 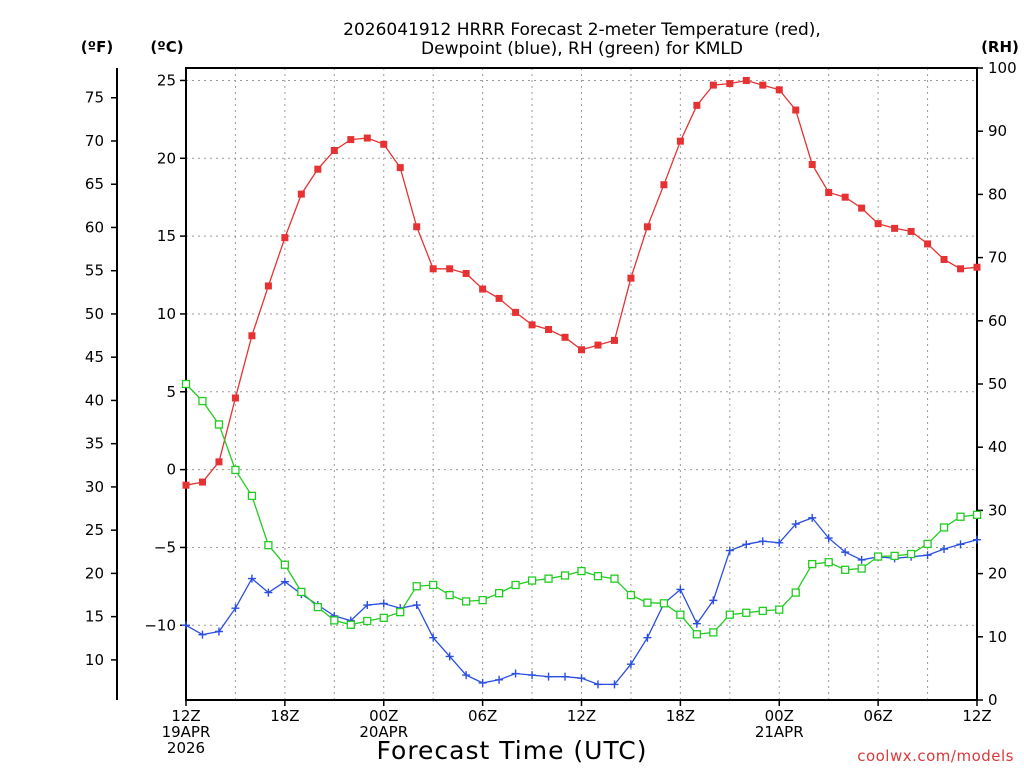 What do you see at coordinates (186, 748) in the screenshot?
I see `x-tick-label: 2026` at bounding box center [186, 748].